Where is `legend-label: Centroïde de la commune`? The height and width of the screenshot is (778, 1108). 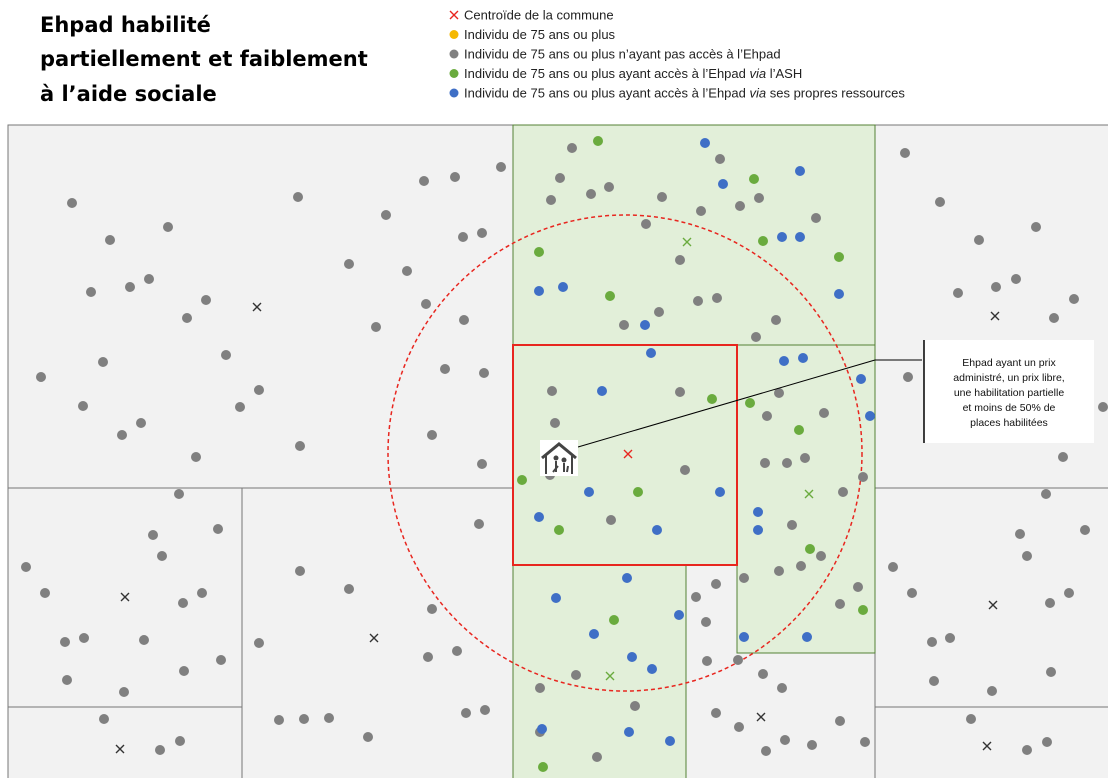 legend-label: Centroïde de la commune is located at coordinates (539, 15).